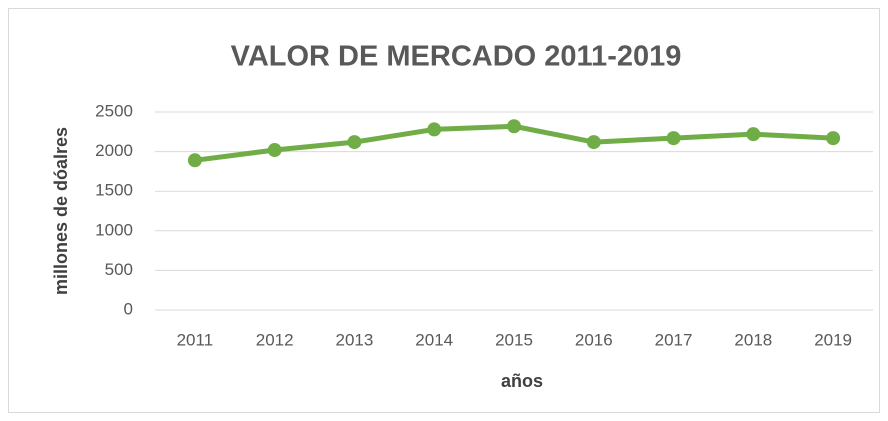  Describe the element at coordinates (594, 339) in the screenshot. I see `x-tick-label: 2016` at that location.